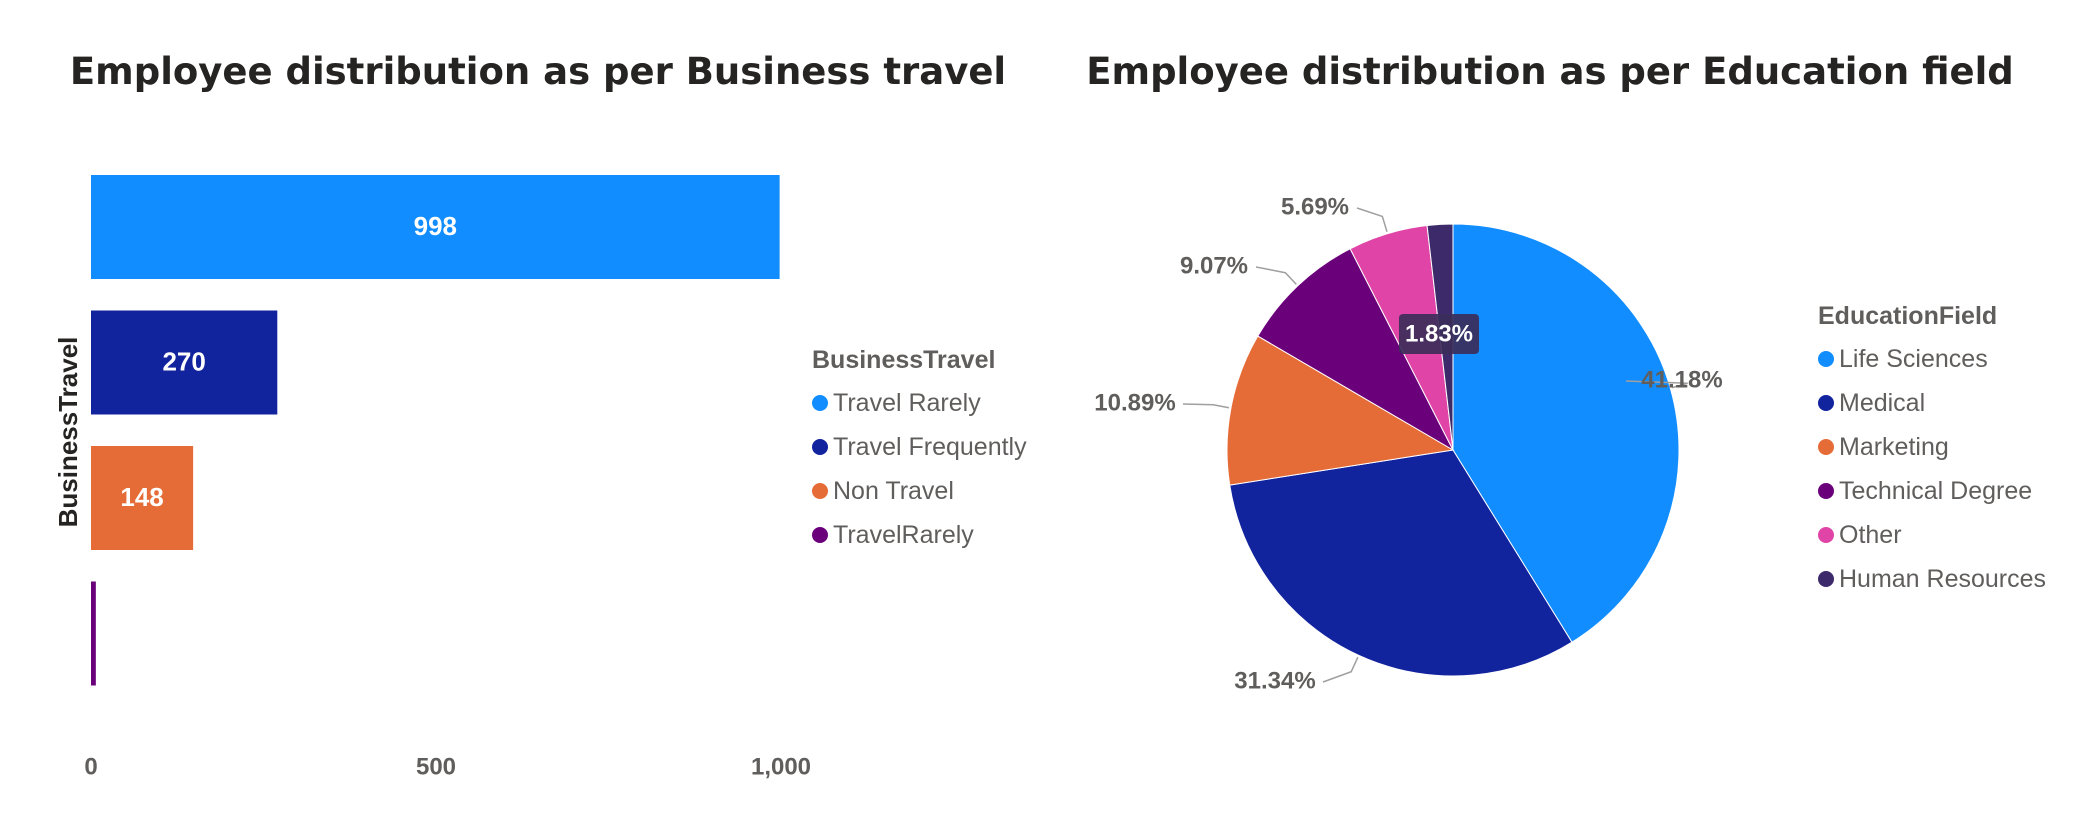 The height and width of the screenshot is (839, 2075). Describe the element at coordinates (436, 766) in the screenshot. I see `x-tick-label: 500` at that location.